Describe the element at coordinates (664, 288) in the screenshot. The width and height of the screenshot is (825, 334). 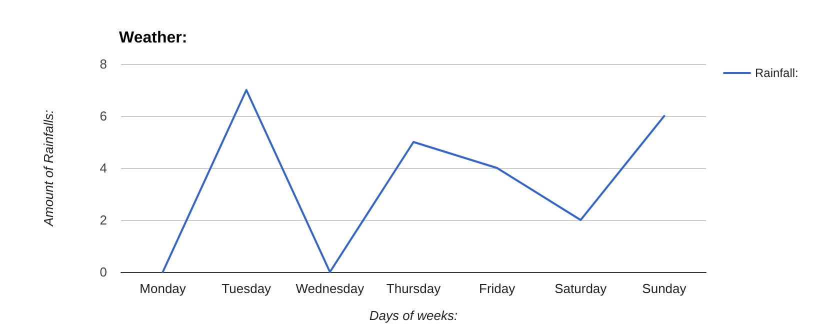
I see `x-tick-label: Sunday` at that location.